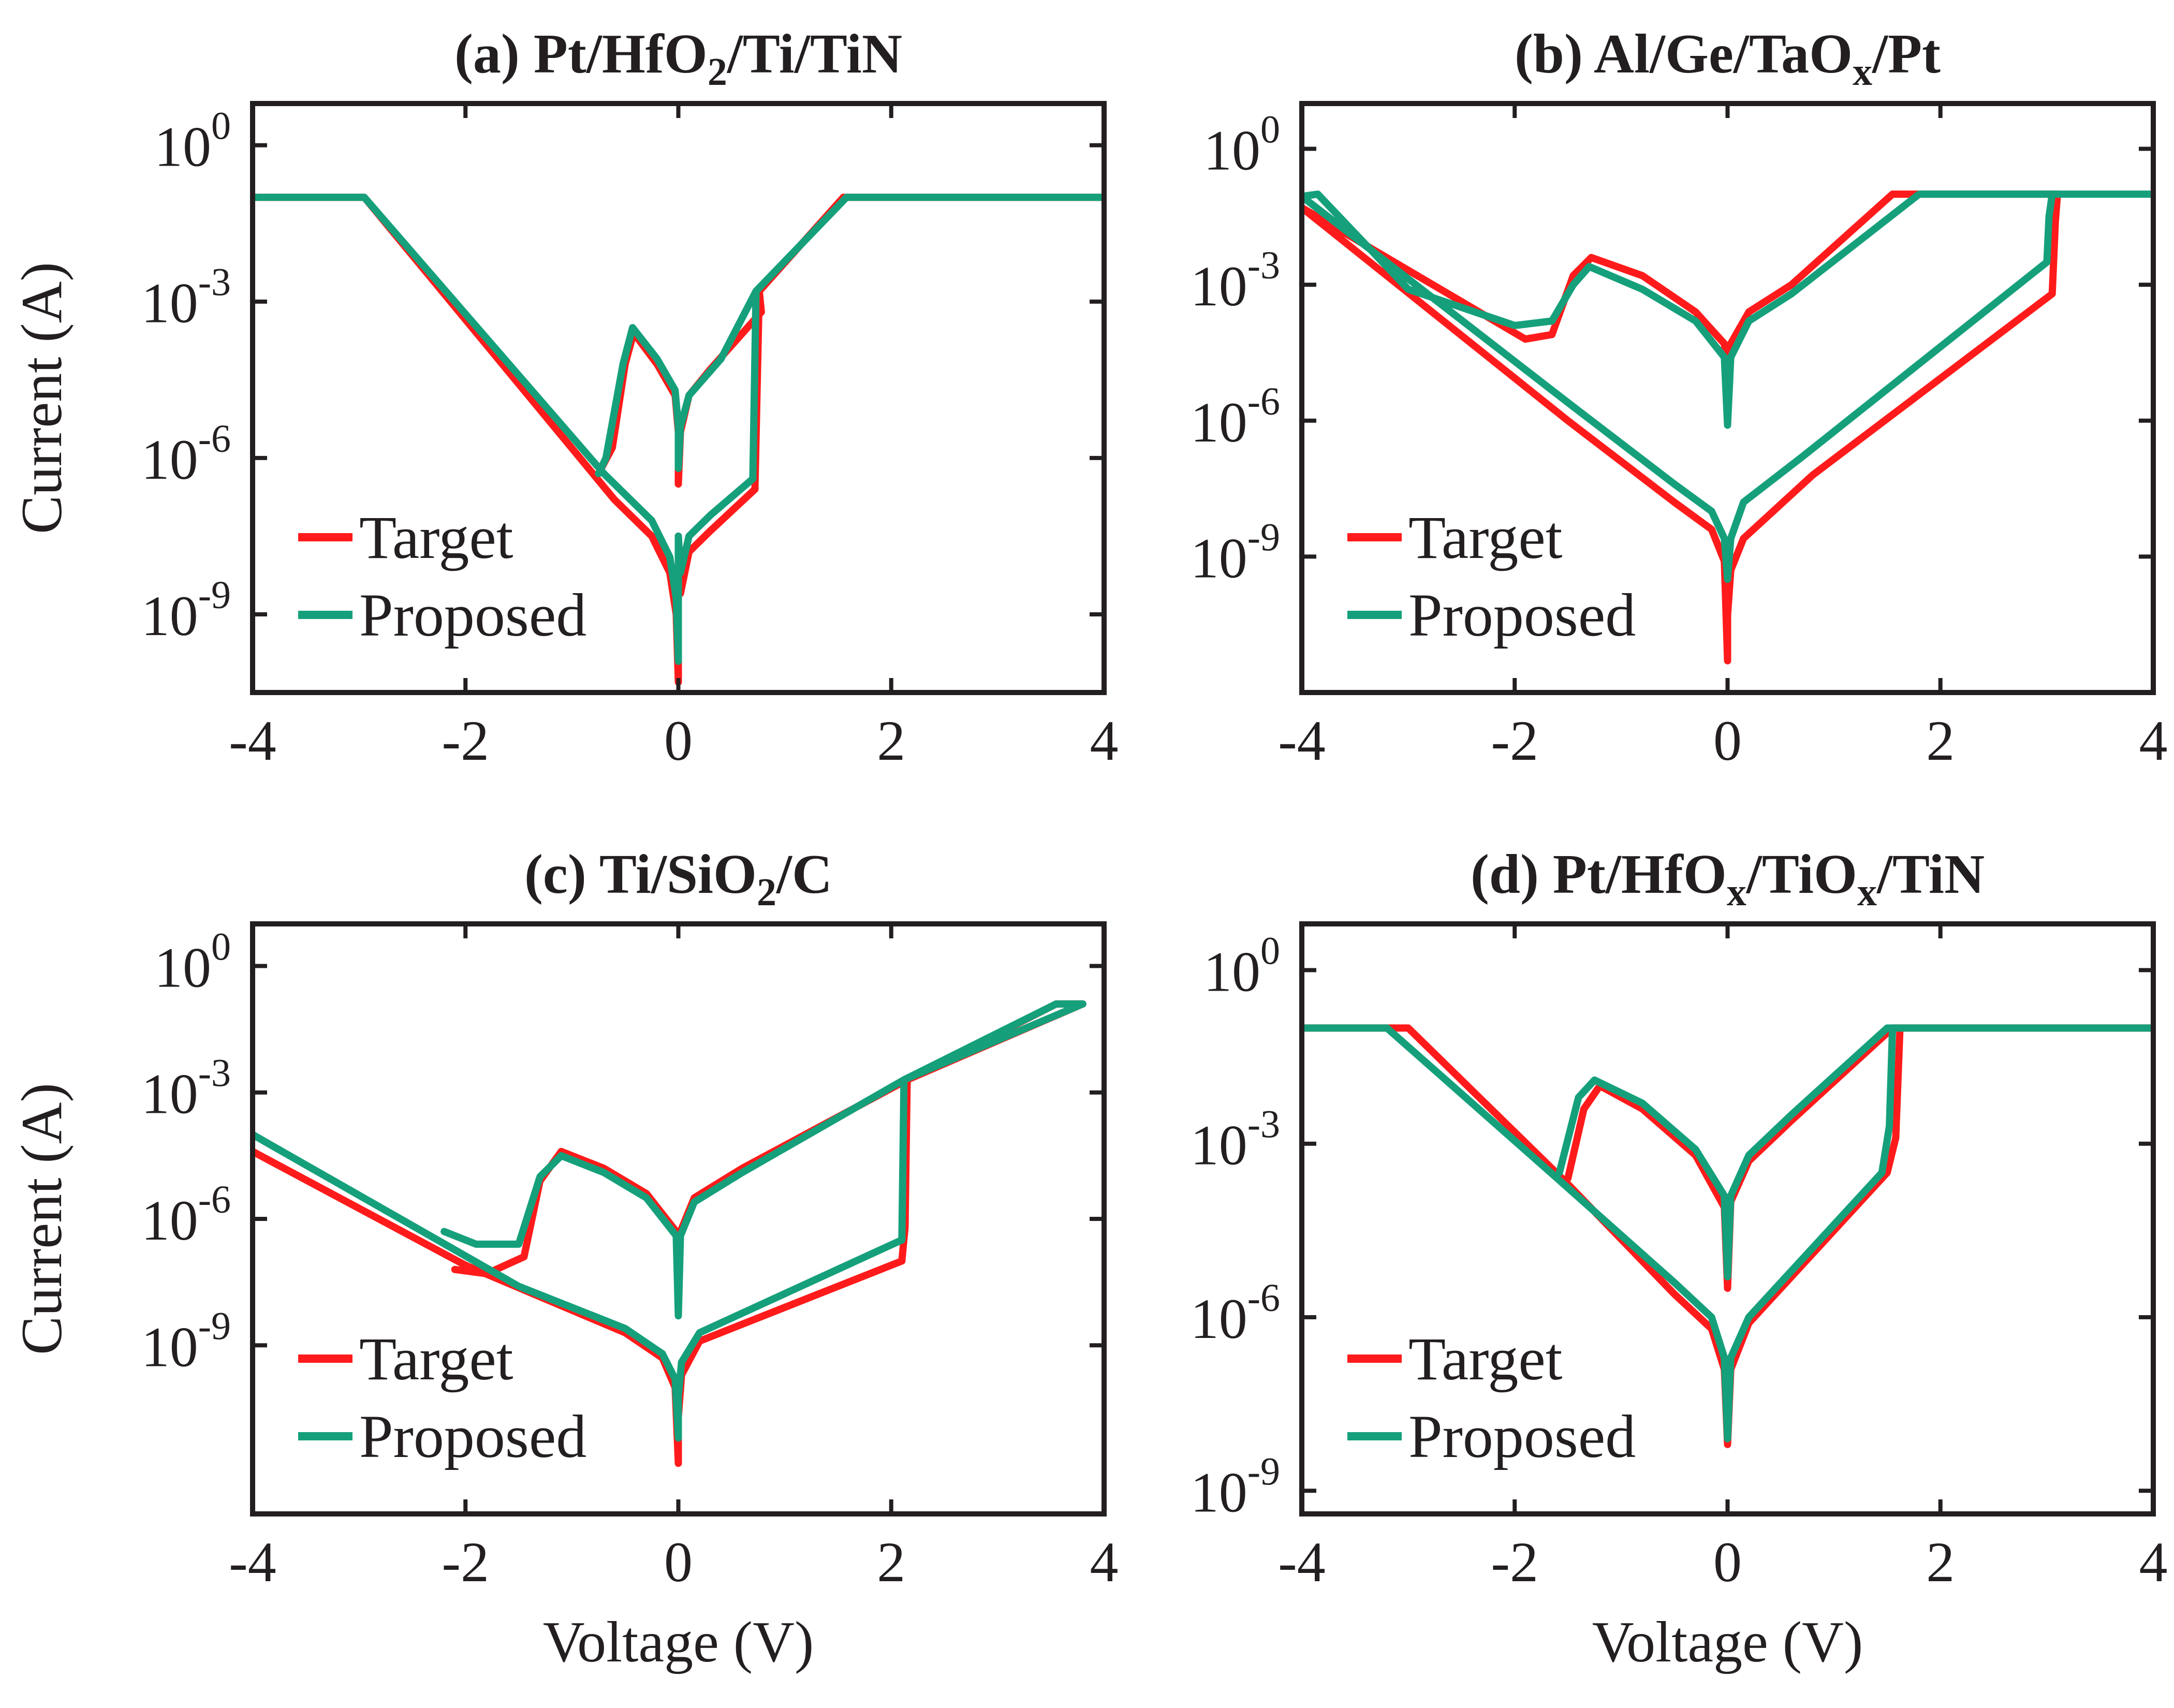  I want to click on panel-title: (a) Pt/HfO2/Ti/TiN, so click(678, 58).